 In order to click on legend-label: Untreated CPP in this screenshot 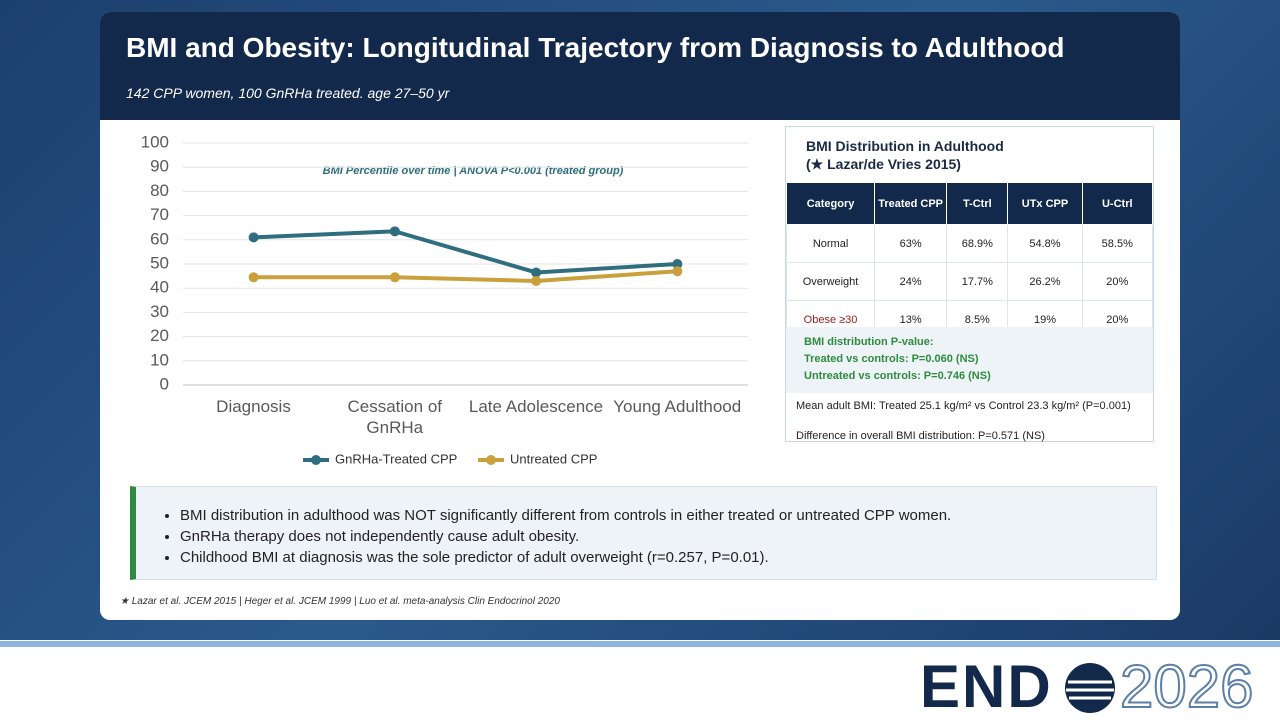, I will do `click(553, 458)`.